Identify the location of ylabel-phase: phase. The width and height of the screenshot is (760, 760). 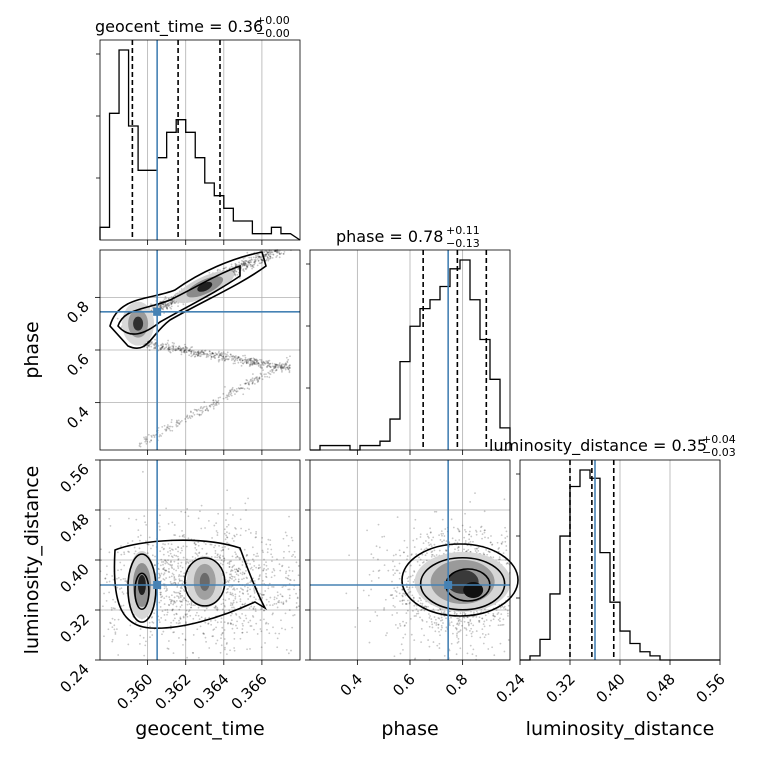
(32, 349).